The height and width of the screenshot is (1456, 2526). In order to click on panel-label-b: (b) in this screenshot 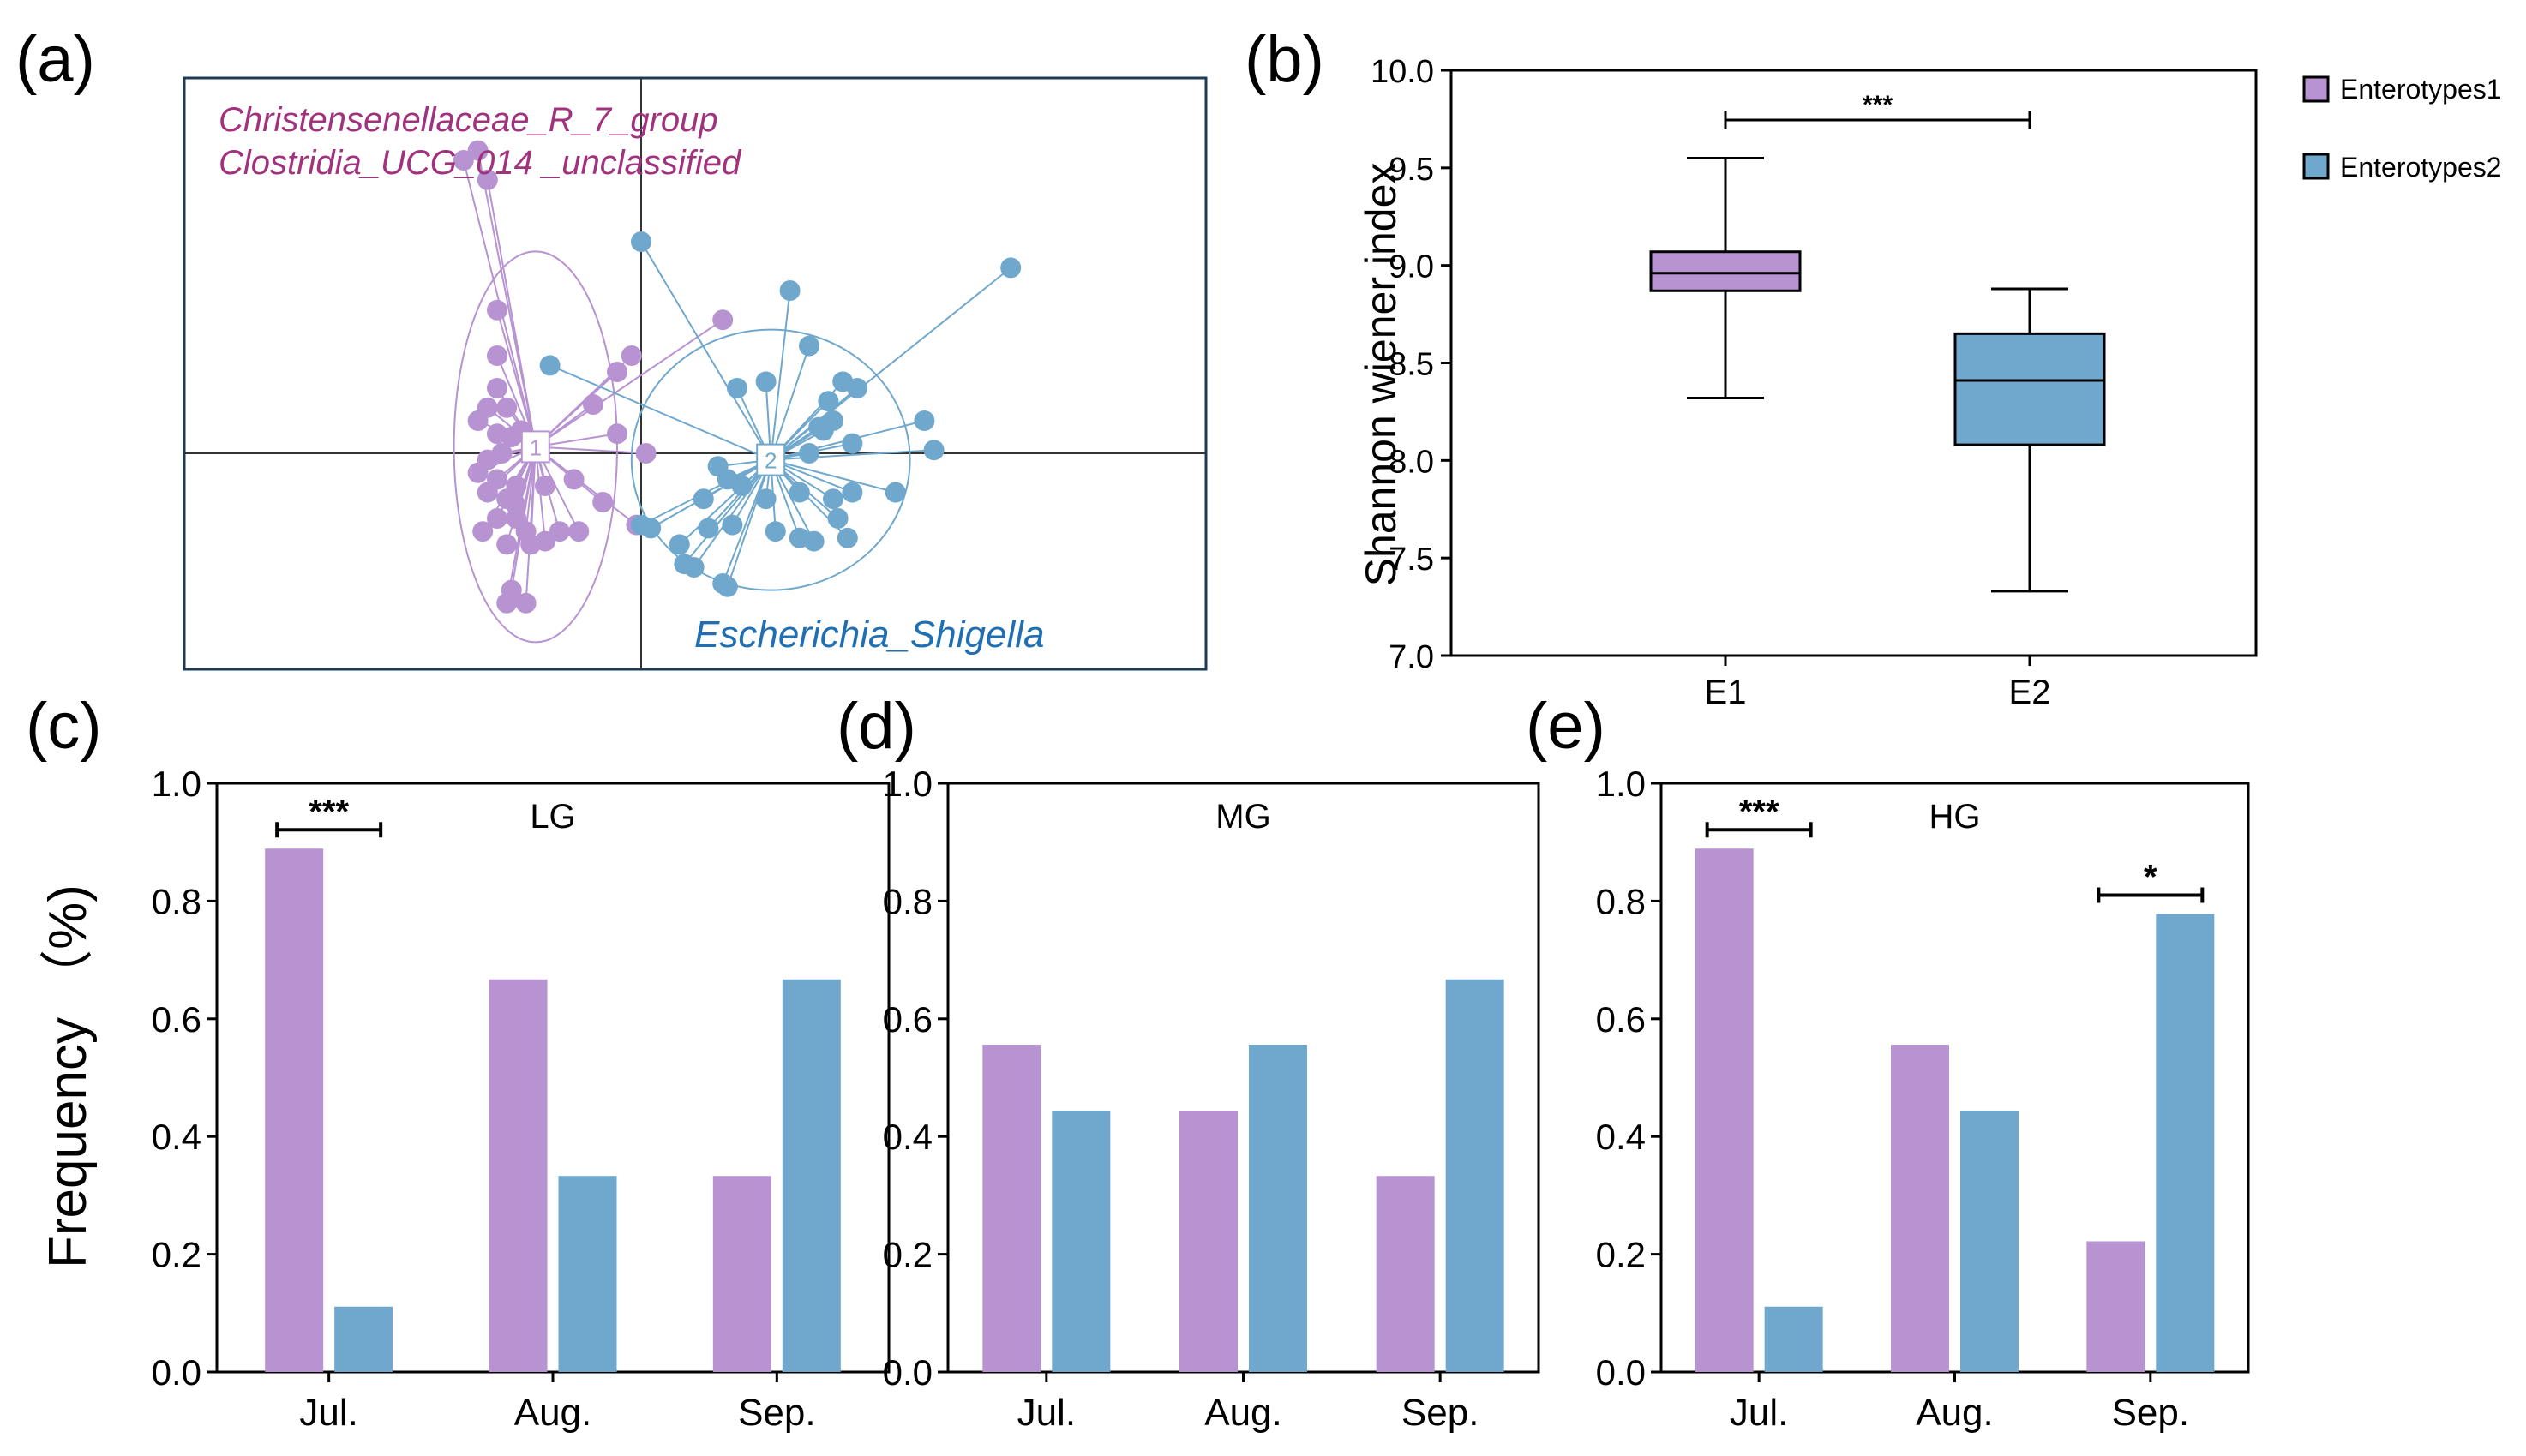, I will do `click(1284, 60)`.